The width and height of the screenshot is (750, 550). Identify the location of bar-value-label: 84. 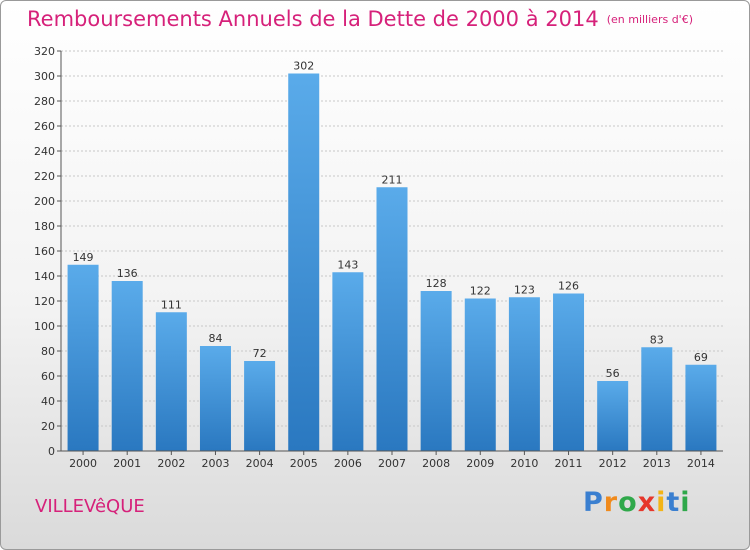
(215, 338).